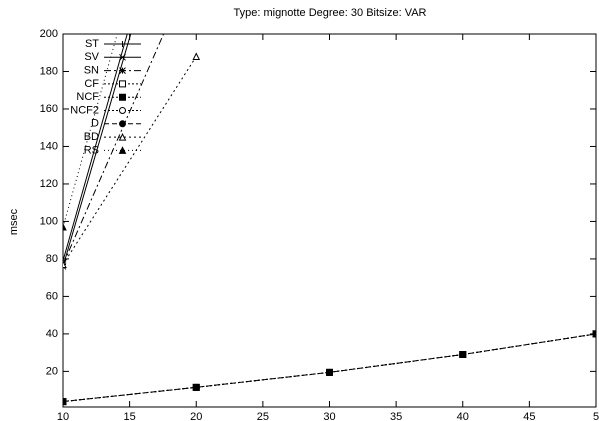  What do you see at coordinates (52, 334) in the screenshot?
I see `y-tick-label: 40` at bounding box center [52, 334].